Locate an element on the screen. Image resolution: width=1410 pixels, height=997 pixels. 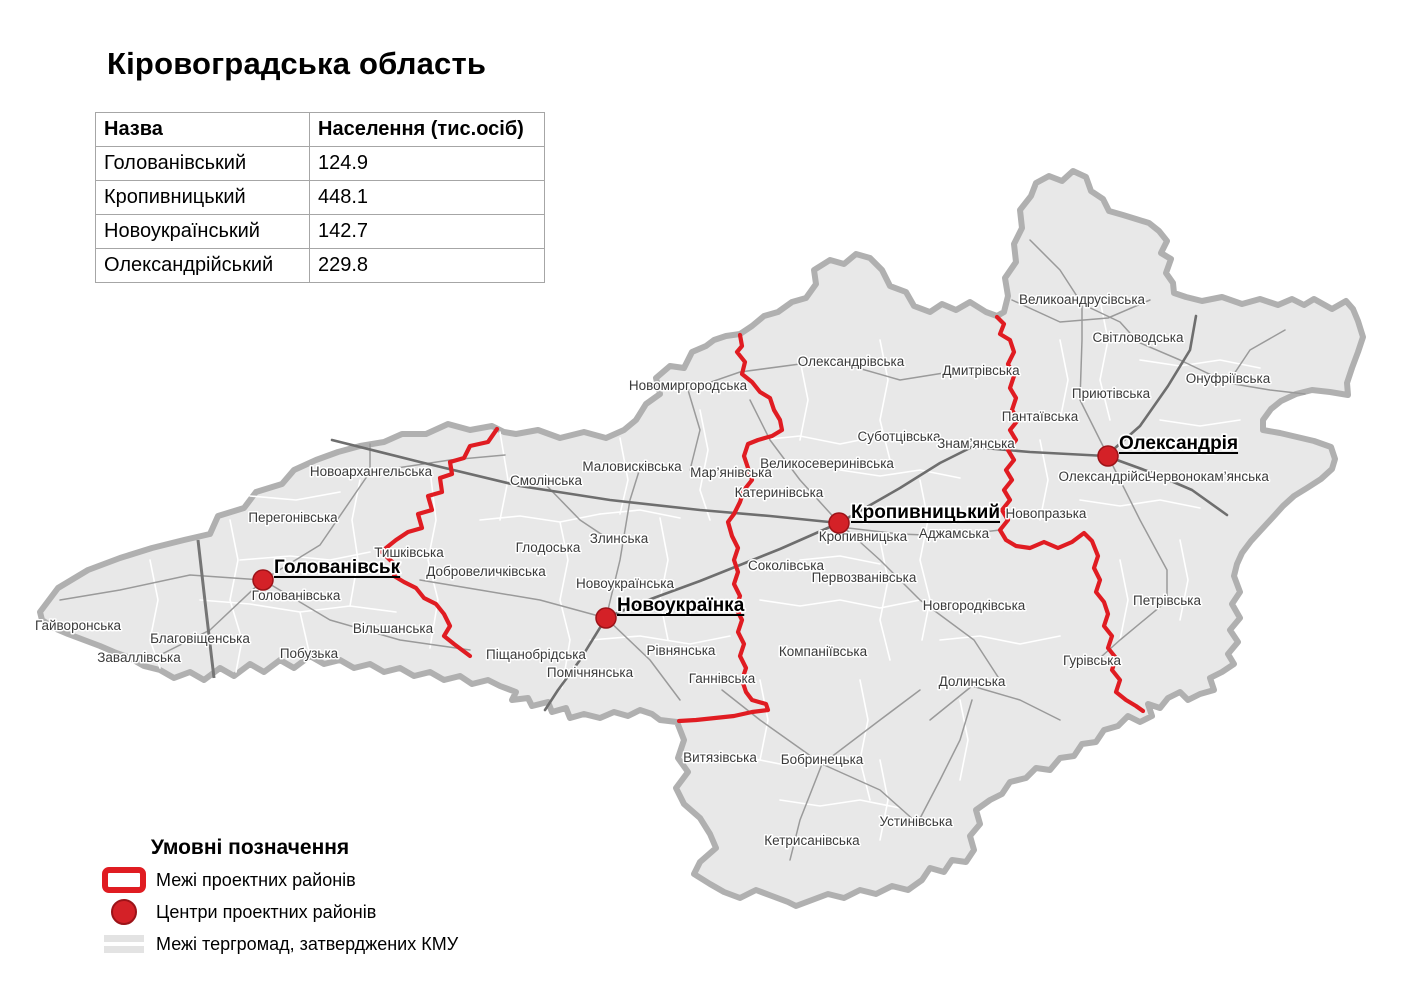
legend-item-hromada-boundary: Межі тергромад, затверджених КМУ is located at coordinates (310, 944).